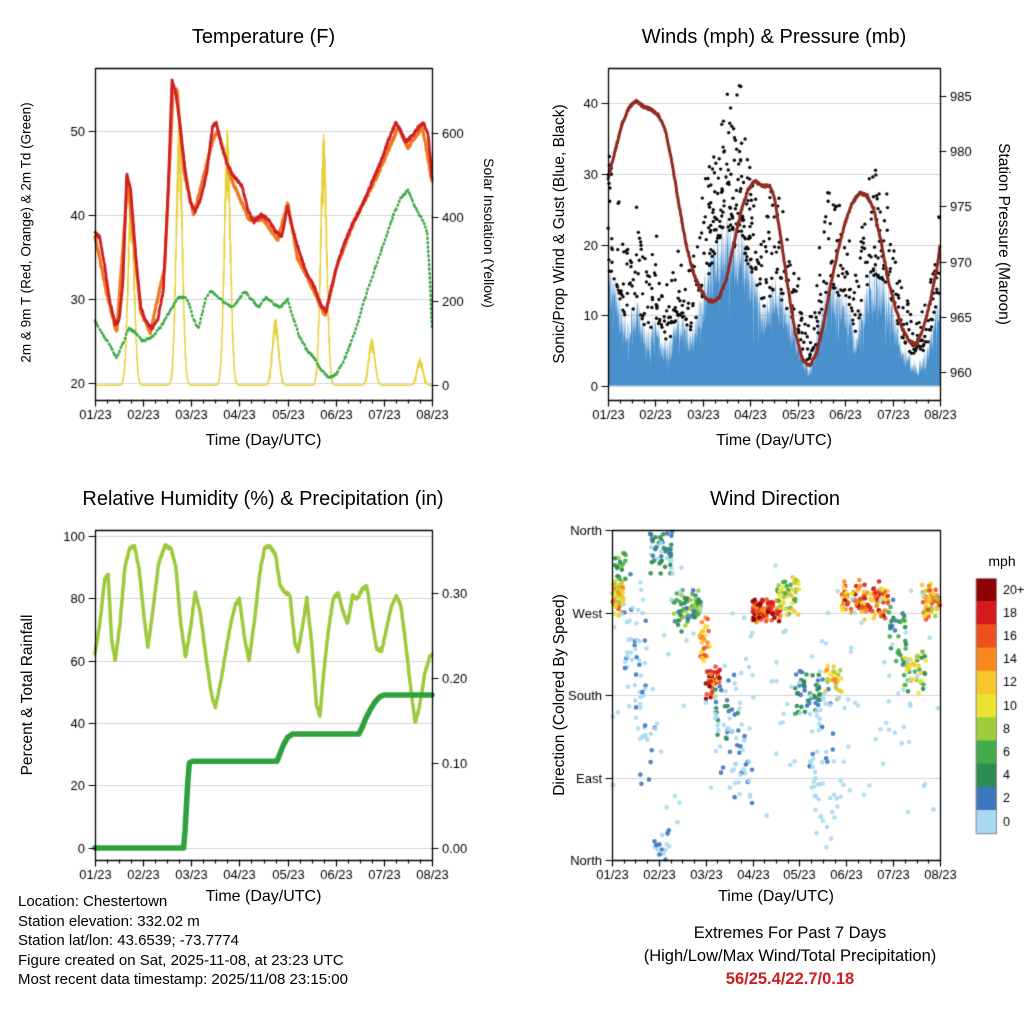 The height and width of the screenshot is (1024, 1024). Describe the element at coordinates (26, 232) in the screenshot. I see `temperature-ylabel-left: 2m & 9m T (Red, Orange) & 2m Td (Green)` at that location.